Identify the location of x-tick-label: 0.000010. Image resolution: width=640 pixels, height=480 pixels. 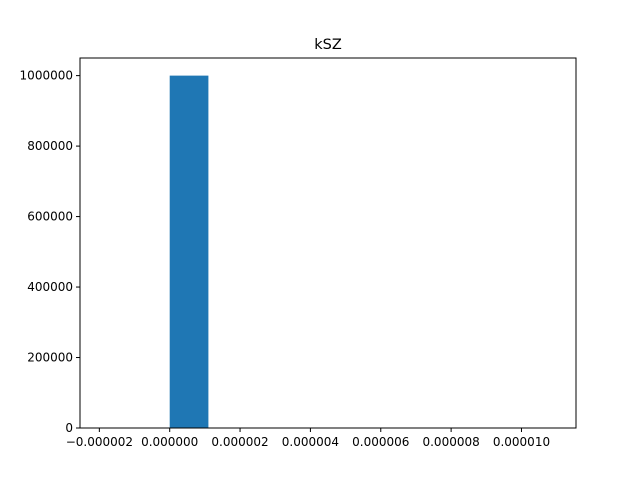
(521, 442).